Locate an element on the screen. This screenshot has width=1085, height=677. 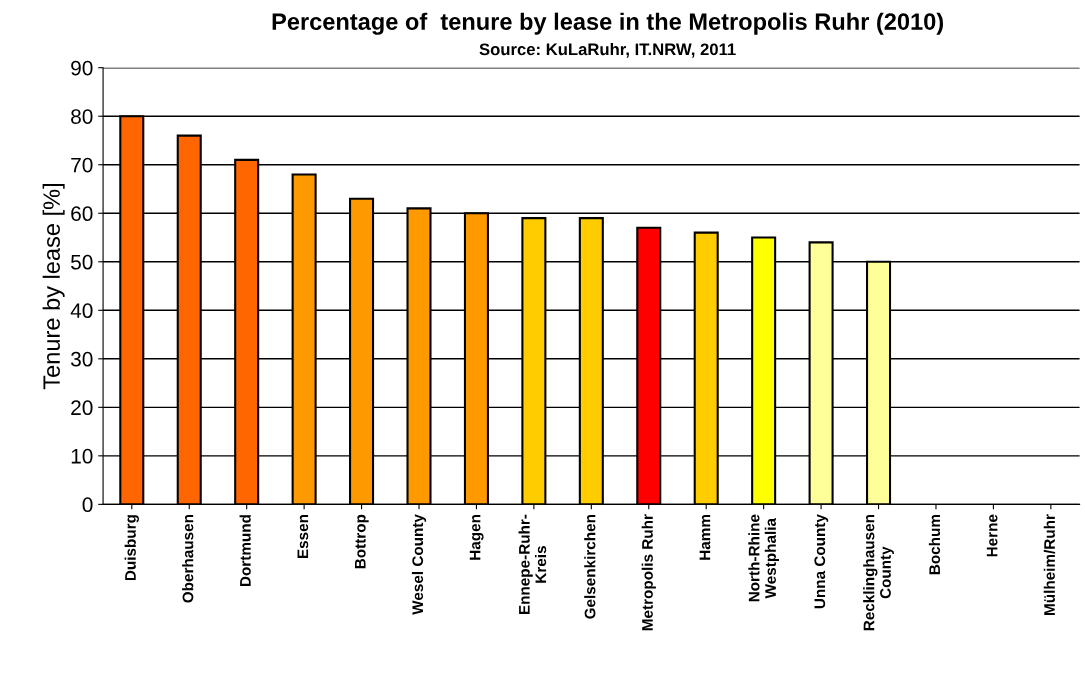
x-tick-label: Bottrop is located at coordinates (362, 541).